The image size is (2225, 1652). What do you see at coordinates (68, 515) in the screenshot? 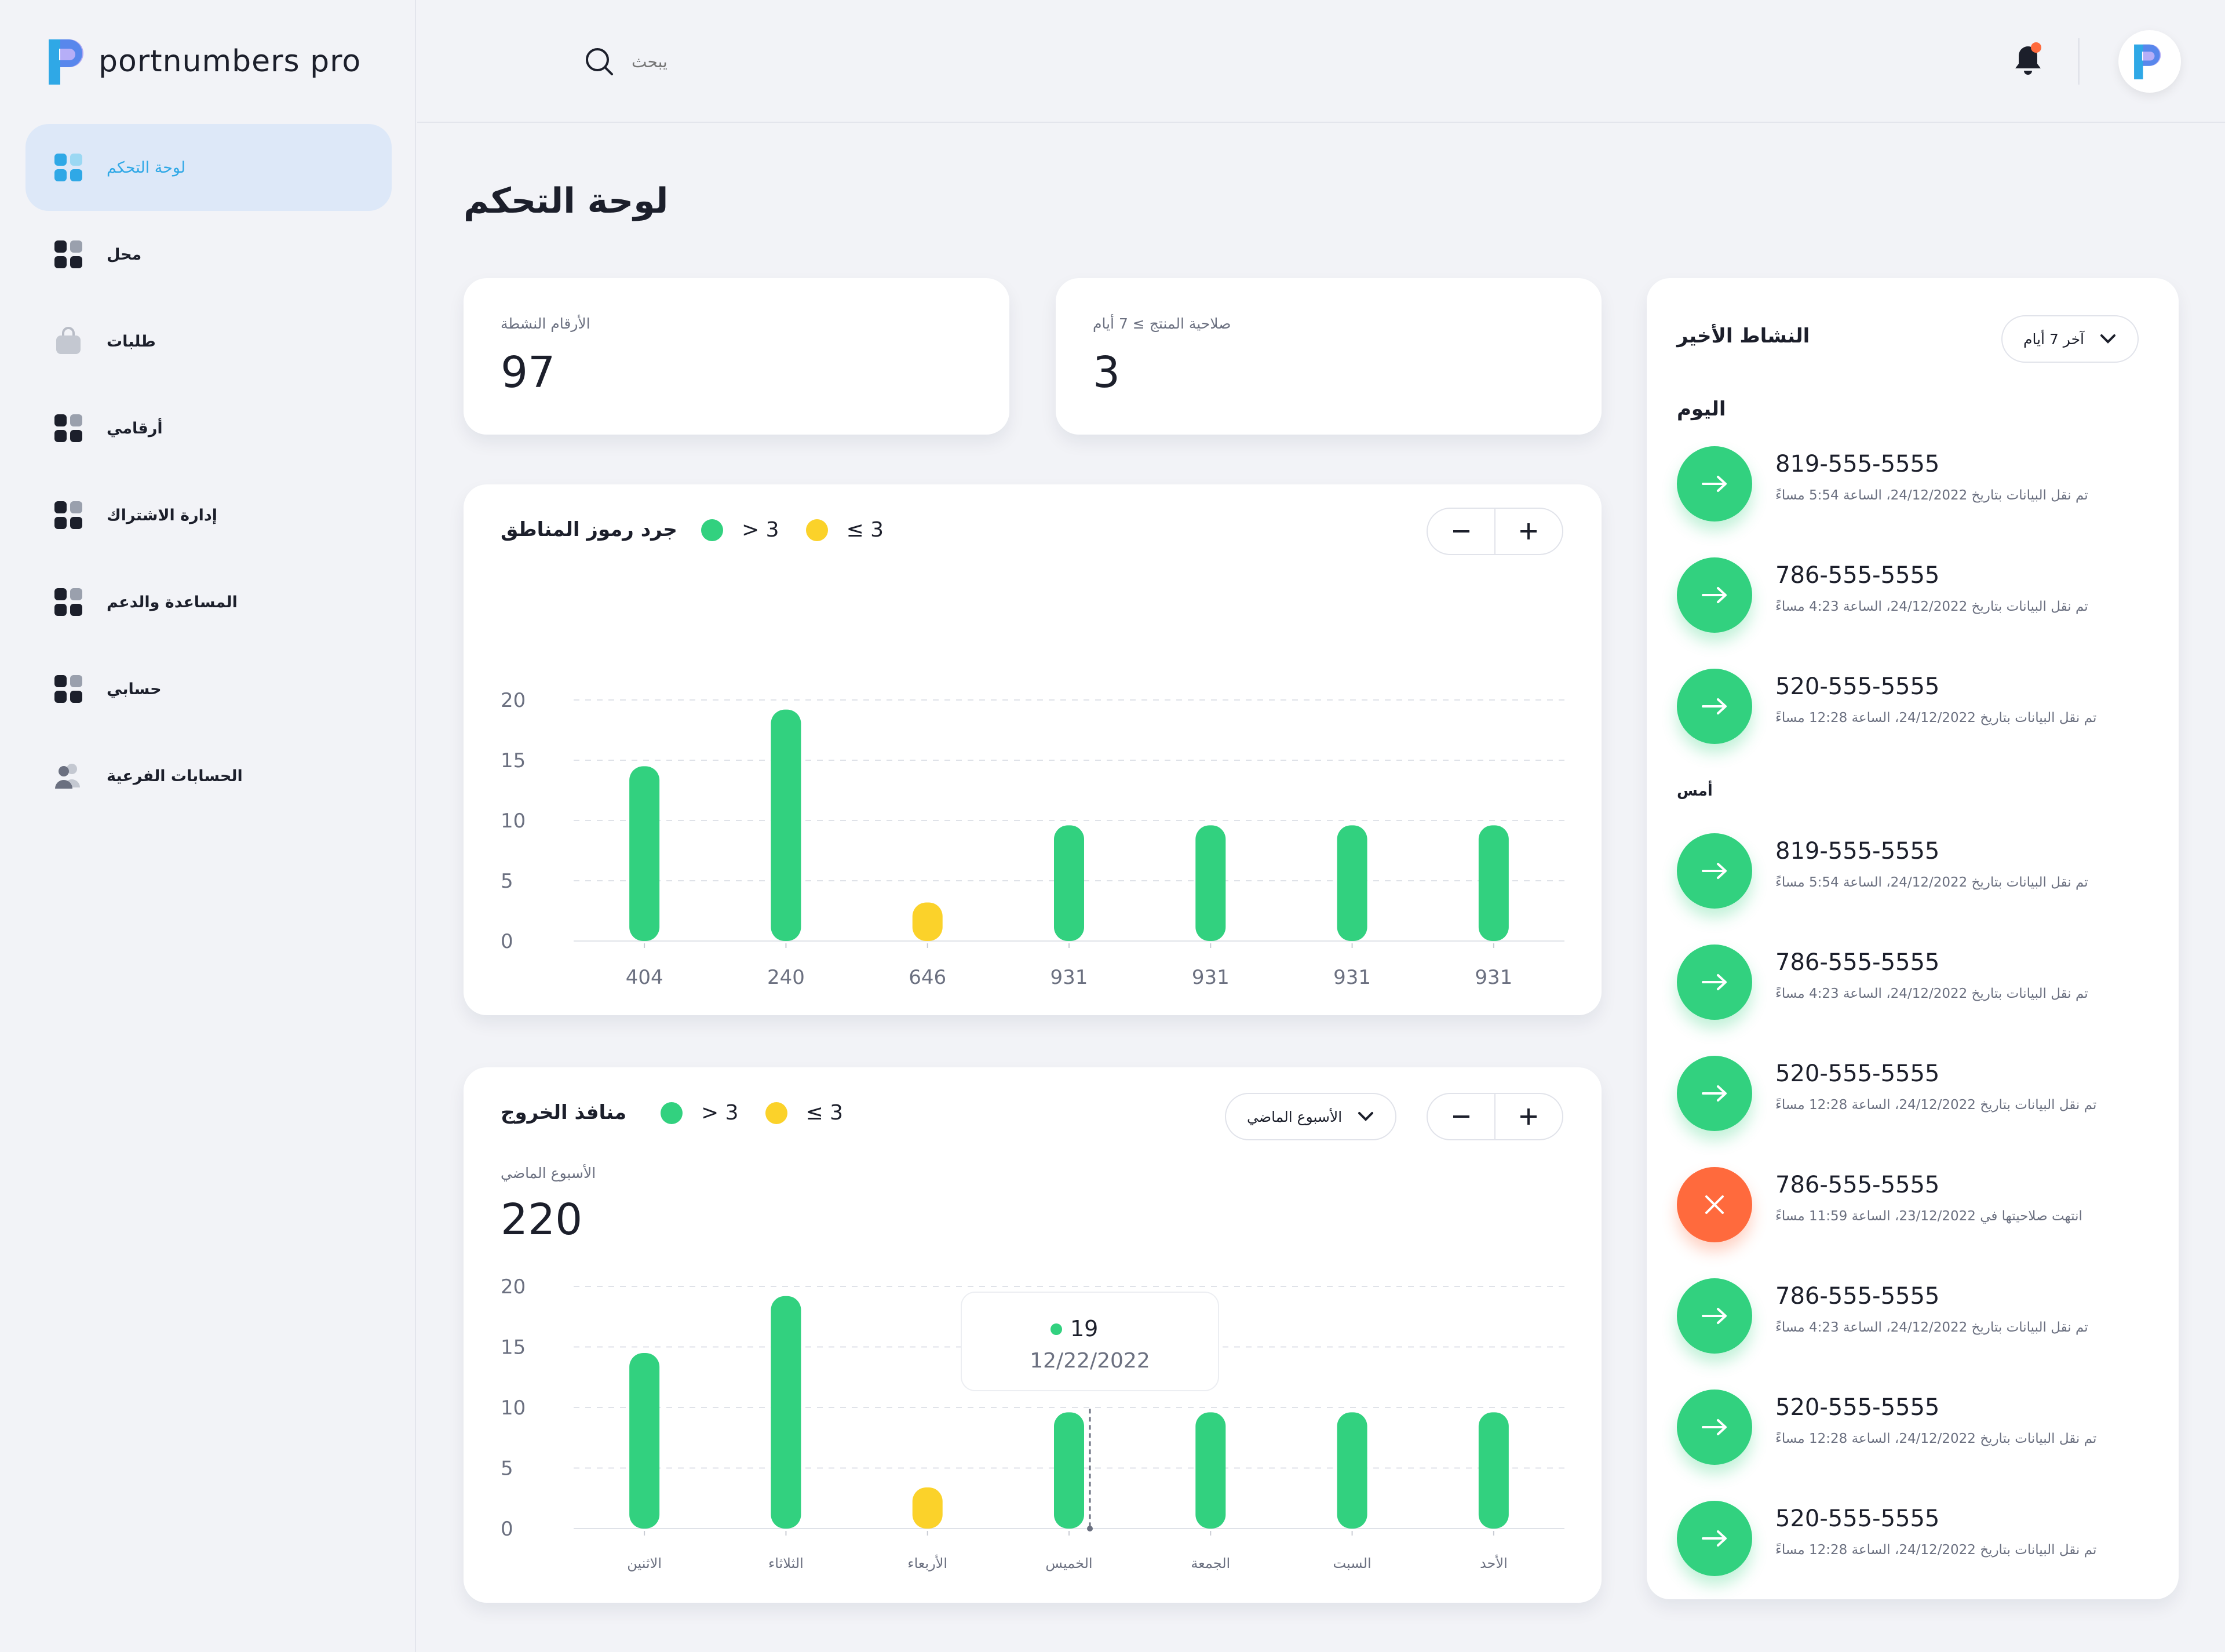
I see `subscription-grid-icon` at bounding box center [68, 515].